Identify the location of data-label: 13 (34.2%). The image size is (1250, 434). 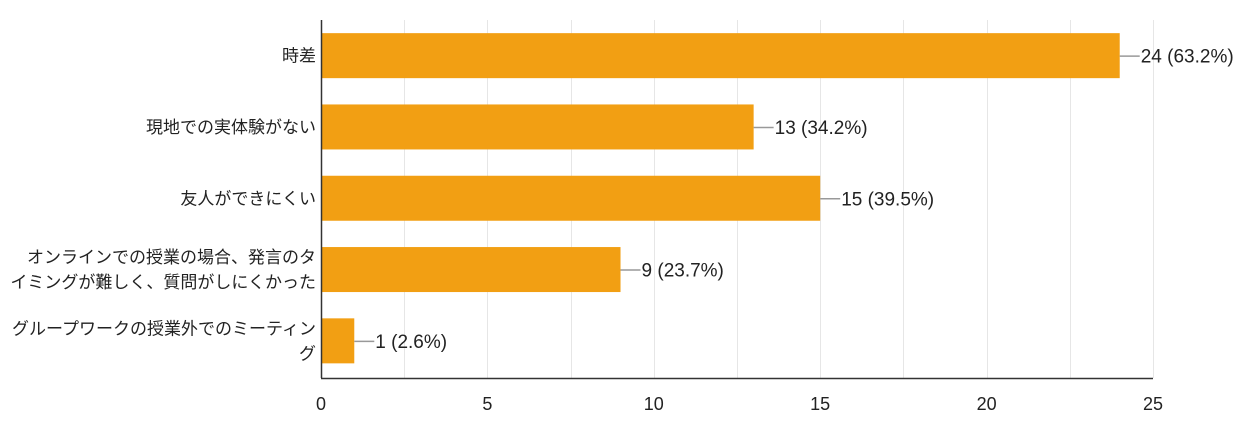
(821, 128).